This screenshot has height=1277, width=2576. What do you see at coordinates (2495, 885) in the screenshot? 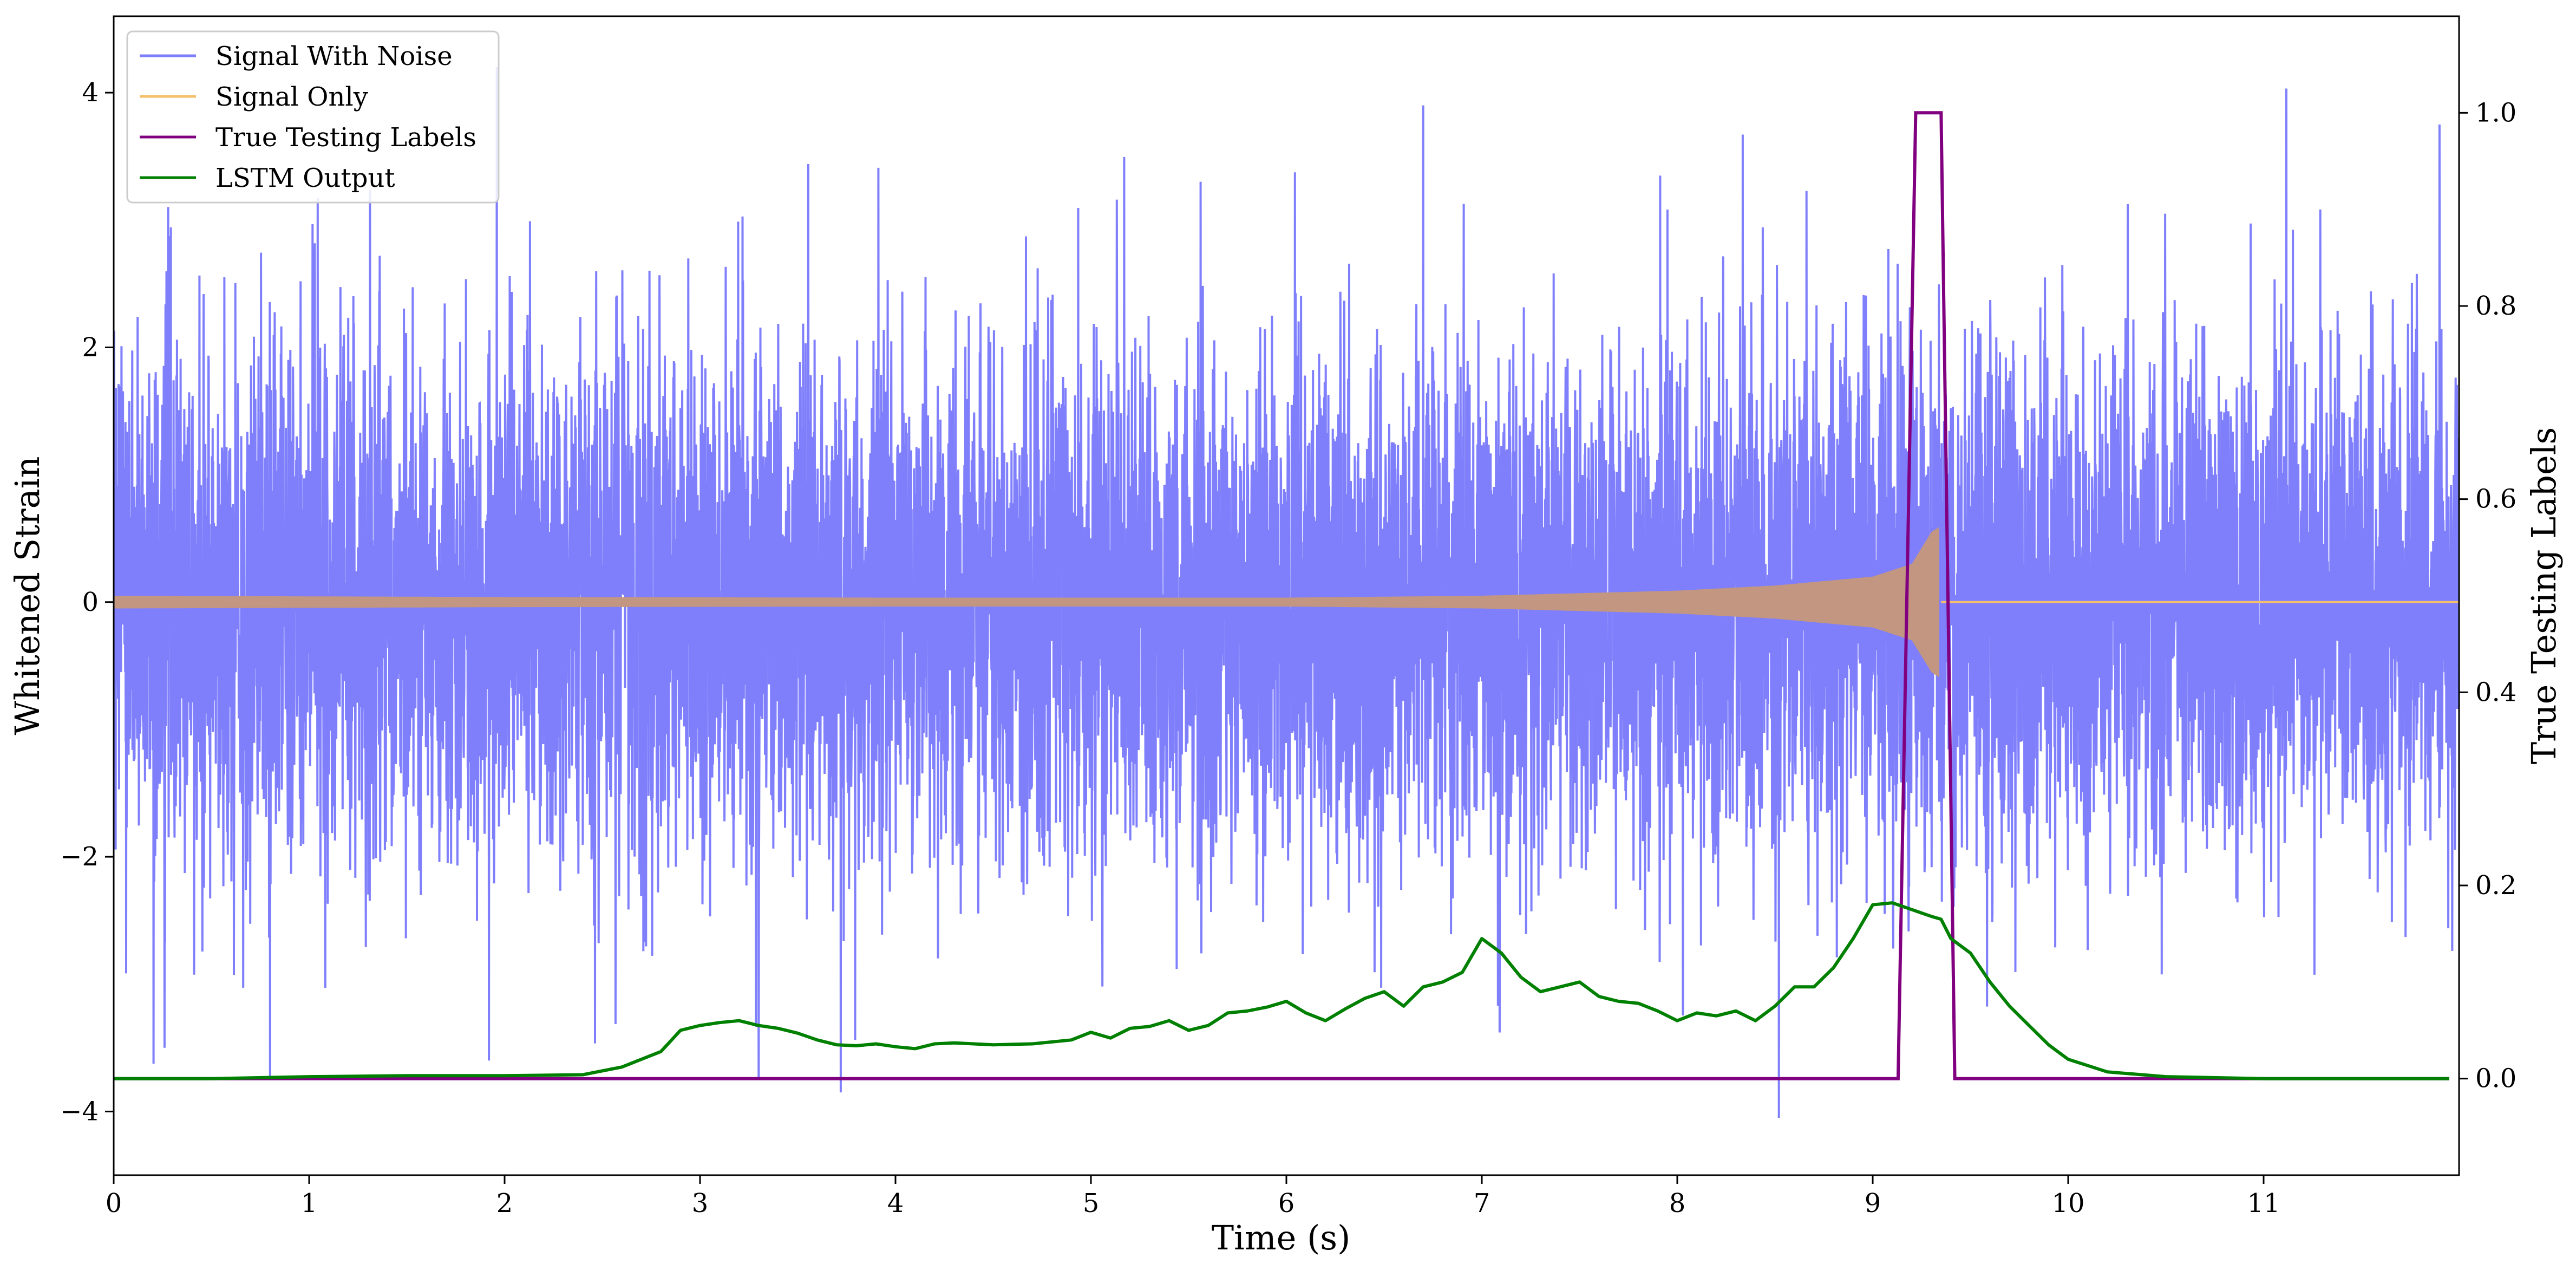
I see `y2-tick-label: 0.2` at bounding box center [2495, 885].